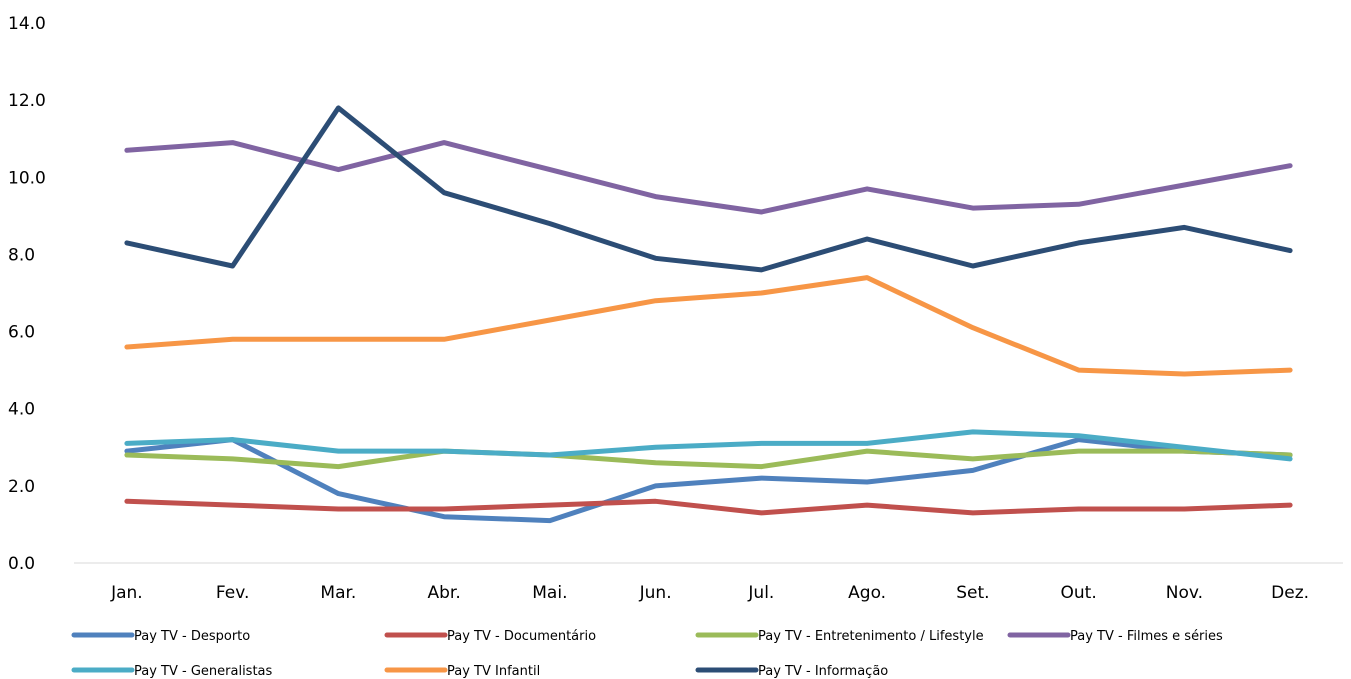 The width and height of the screenshot is (1351, 679). I want to click on y-tick-label: 2.0, so click(21, 487).